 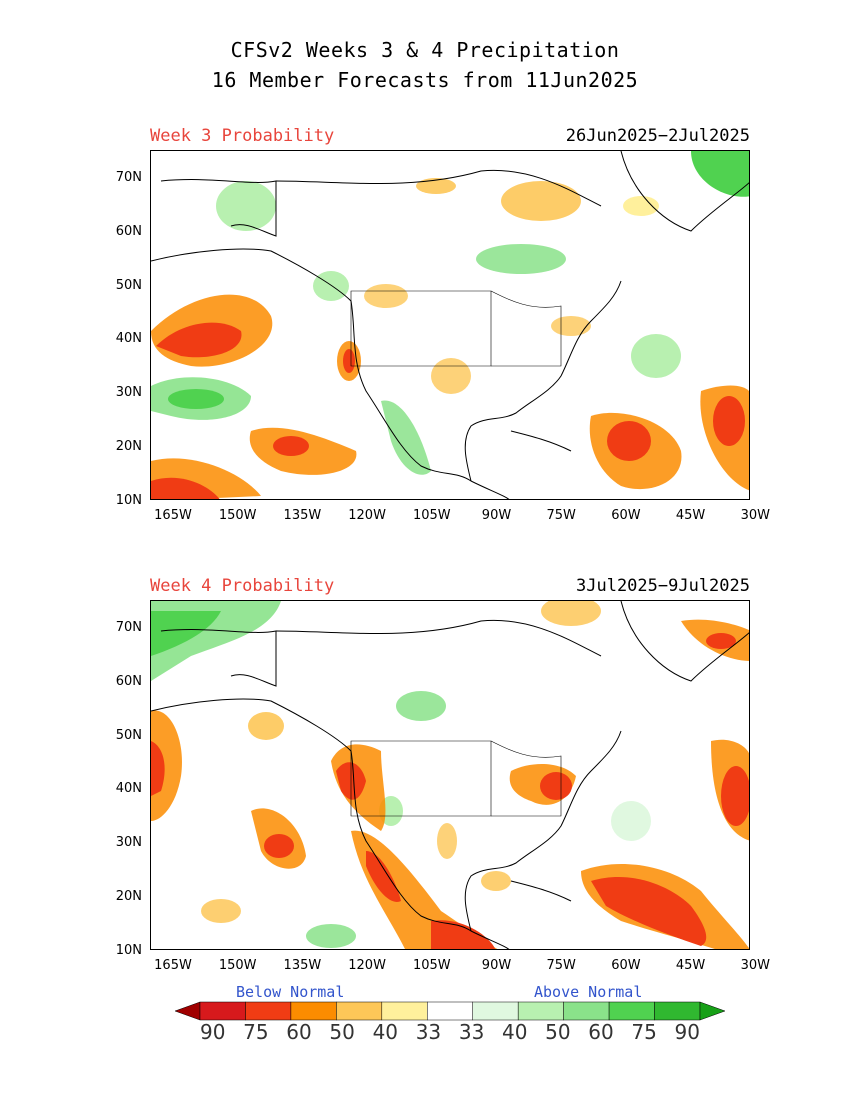 I want to click on chart-title-line1: CFSv2 Weeks 3 & 4 Precipitation, so click(x=425, y=50).